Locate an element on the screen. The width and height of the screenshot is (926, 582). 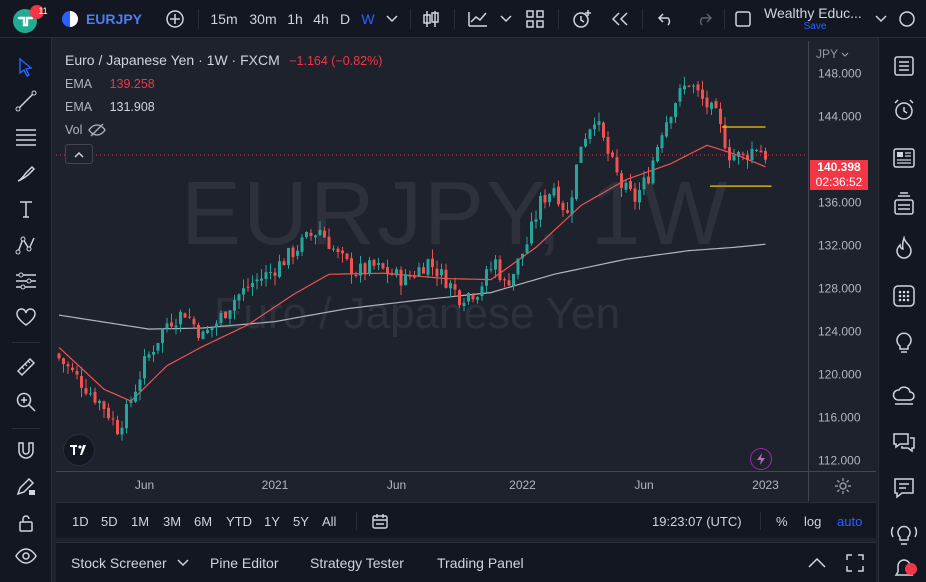
ruler-tool is located at coordinates (26, 367).